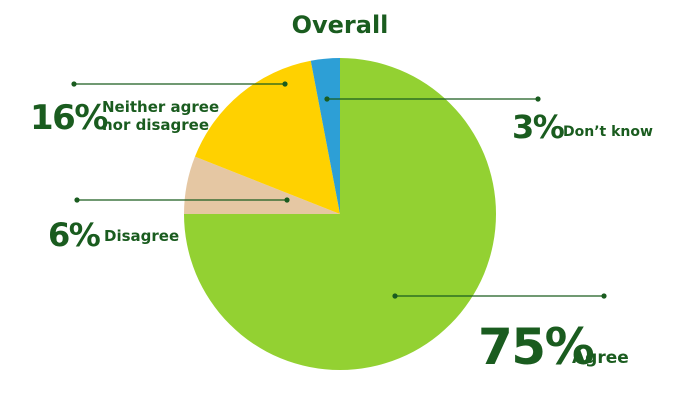  Describe the element at coordinates (536, 347) in the screenshot. I see `agree-percent-label: 75%` at that location.